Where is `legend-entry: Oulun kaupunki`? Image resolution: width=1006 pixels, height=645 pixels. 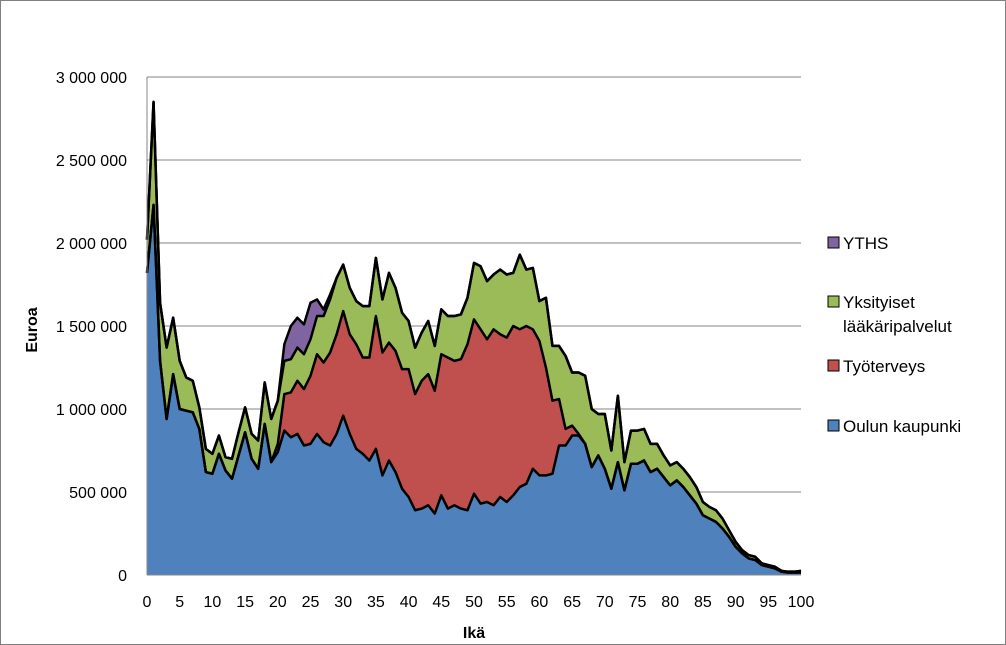 legend-entry: Oulun kaupunki is located at coordinates (894, 426).